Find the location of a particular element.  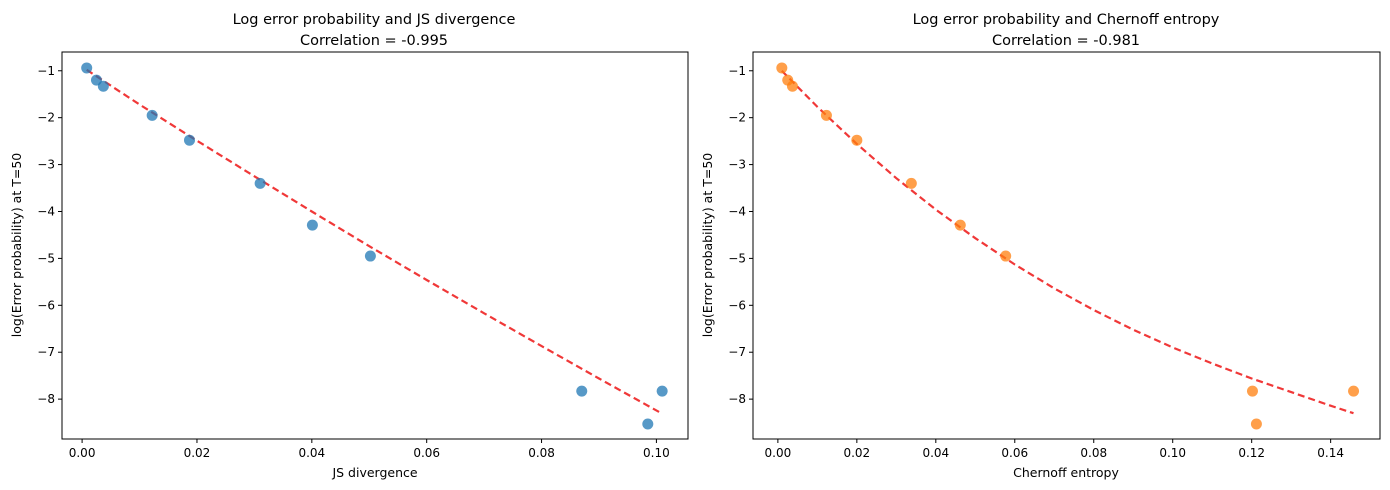

chart-subtitle: Correlation = -0.995 is located at coordinates (374, 41).